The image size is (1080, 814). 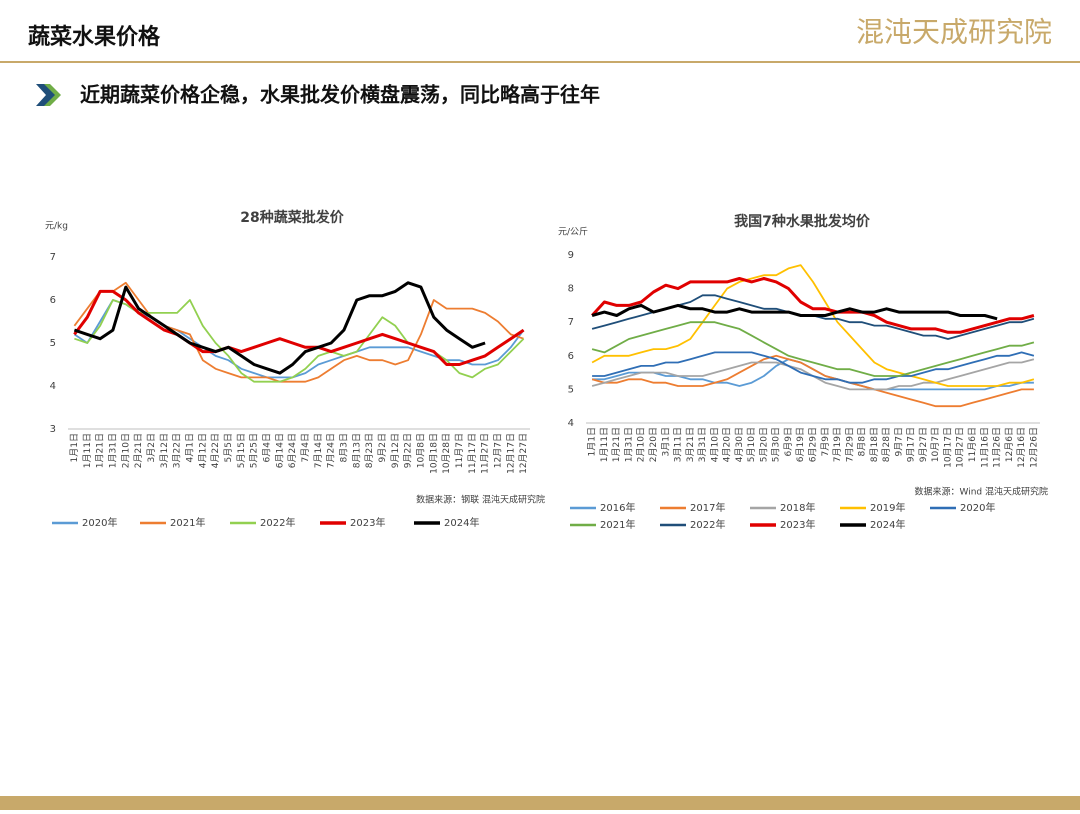 What do you see at coordinates (189, 447) in the screenshot?
I see `x-tick-label: 4月1日` at bounding box center [189, 447].